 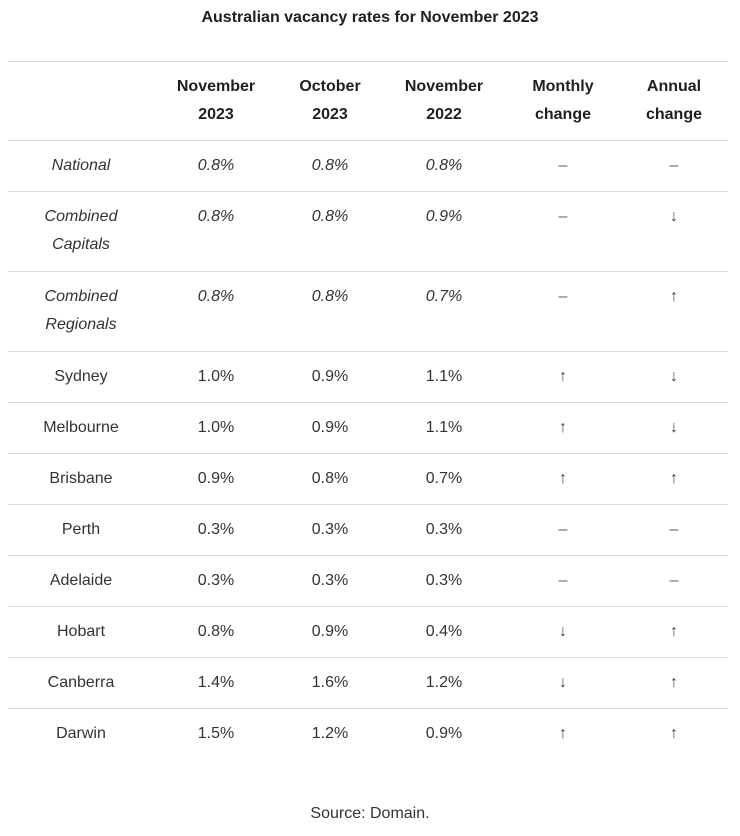 What do you see at coordinates (673, 114) in the screenshot?
I see `header-annual-change-line2: change` at bounding box center [673, 114].